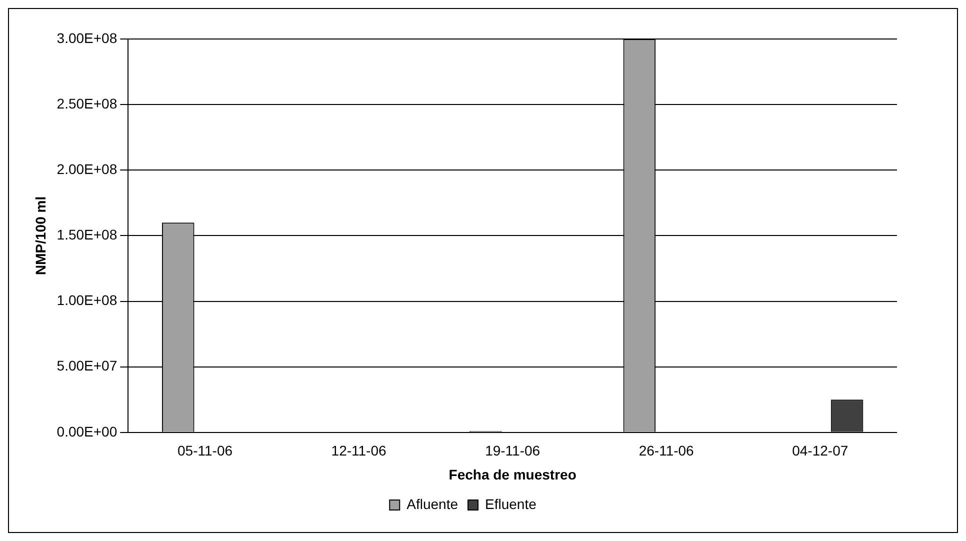 This screenshot has height=541, width=966. Describe the element at coordinates (87, 234) in the screenshot. I see `y-tick-label: 1.50E+08` at that location.